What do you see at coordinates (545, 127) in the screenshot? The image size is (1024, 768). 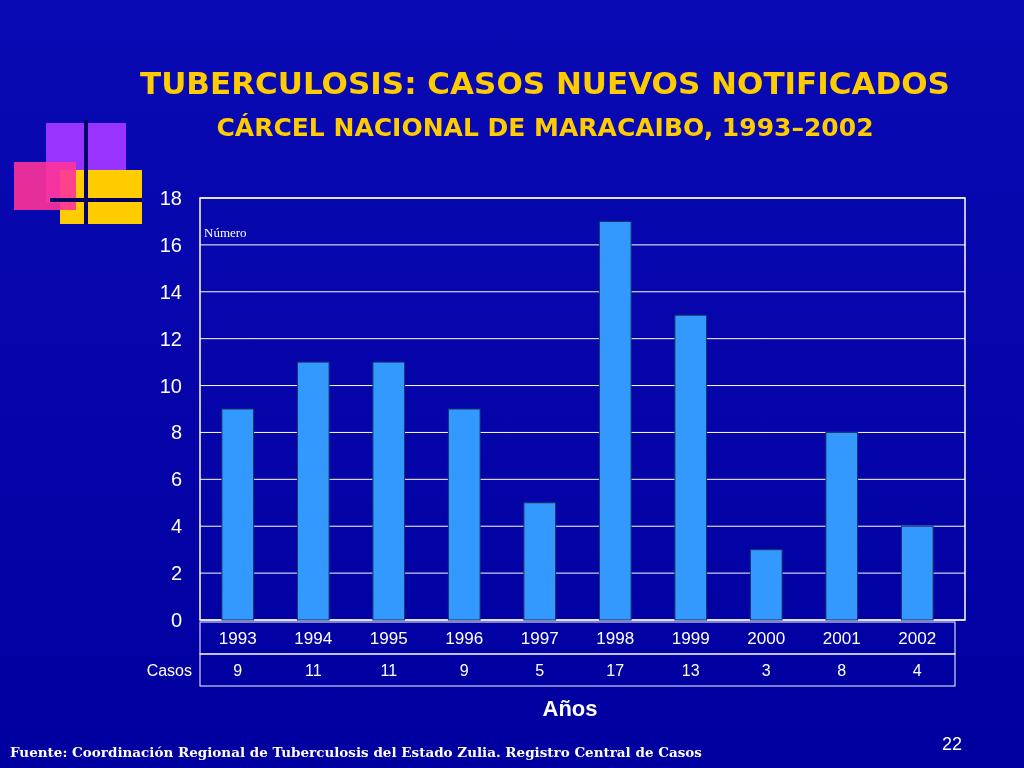 I see `chart-subtitle: CÁRCEL NACIONAL DE MARACAIBO, 1993–2002` at bounding box center [545, 127].